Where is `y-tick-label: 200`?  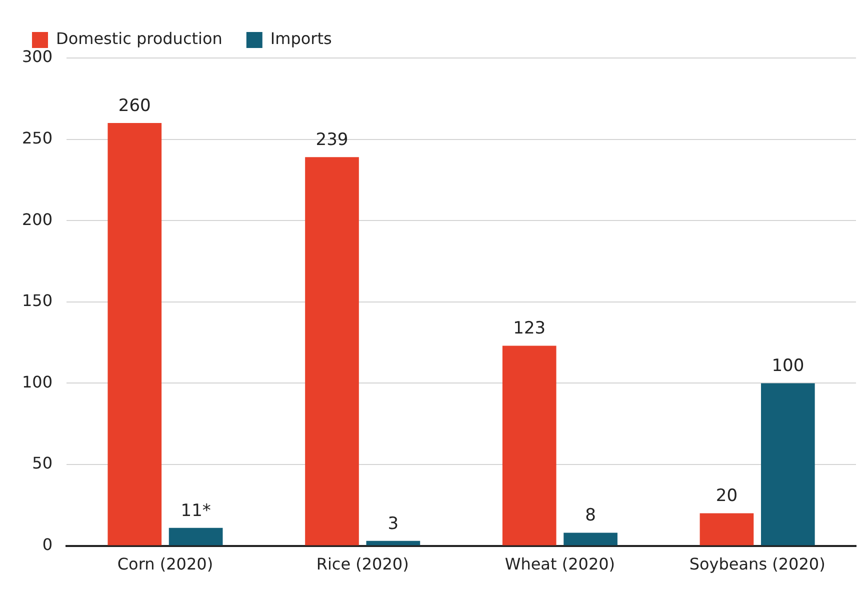
y-tick-label: 200 is located at coordinates (37, 219).